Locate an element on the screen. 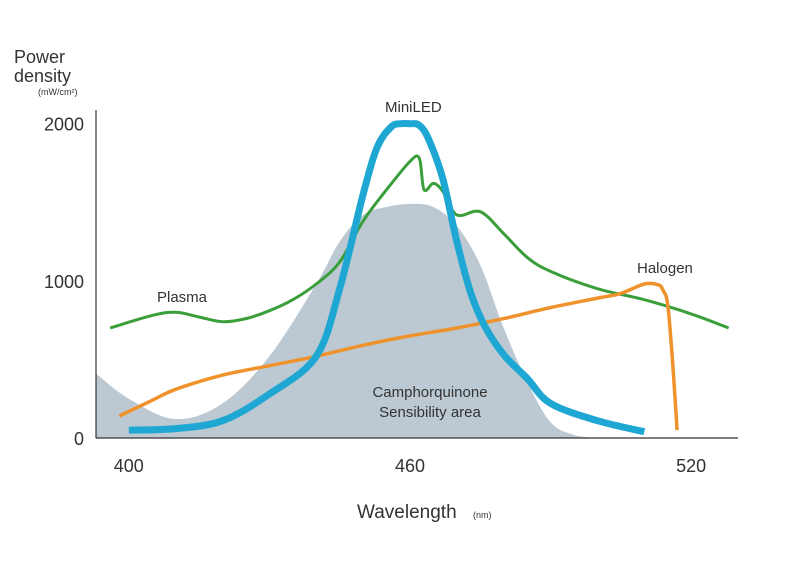 Image resolution: width=800 pixels, height=587 pixels. y-tick-label: 2000 is located at coordinates (64, 125).